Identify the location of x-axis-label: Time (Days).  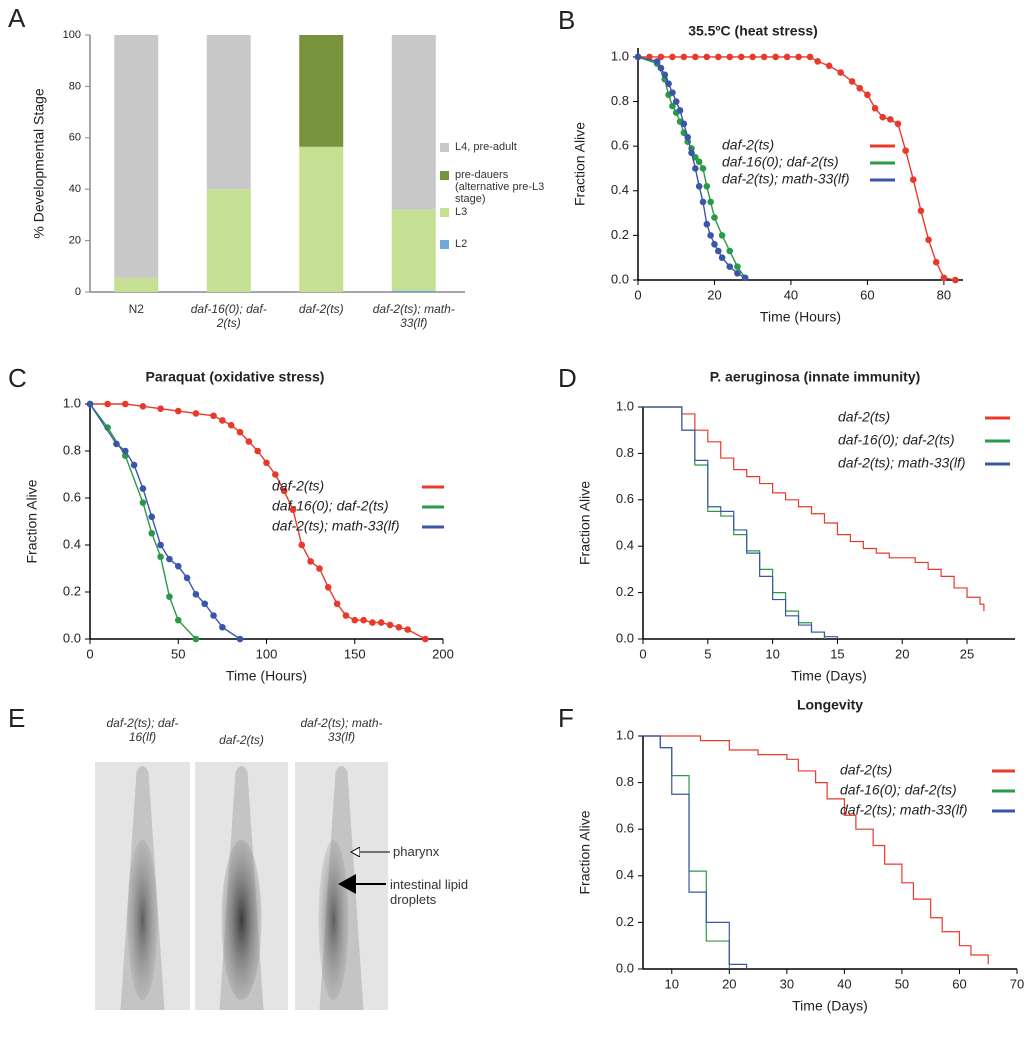
(830, 1006).